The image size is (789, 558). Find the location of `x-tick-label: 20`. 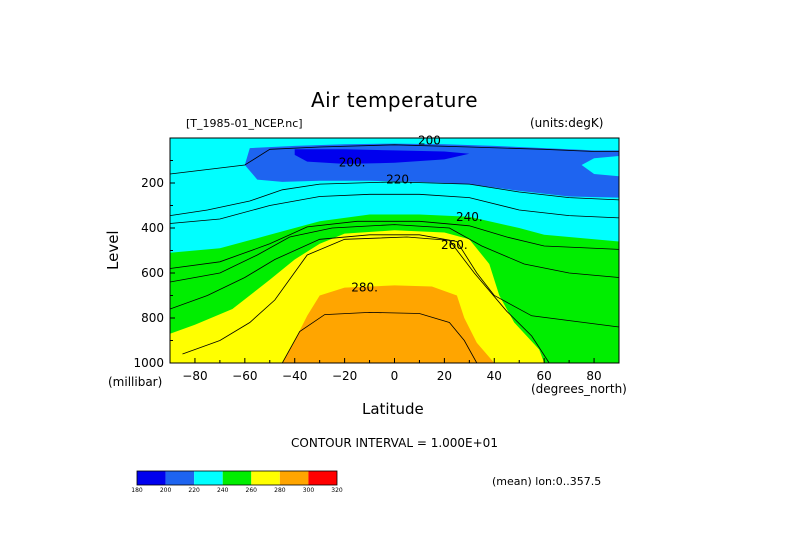

x-tick-label: 20 is located at coordinates (444, 376).